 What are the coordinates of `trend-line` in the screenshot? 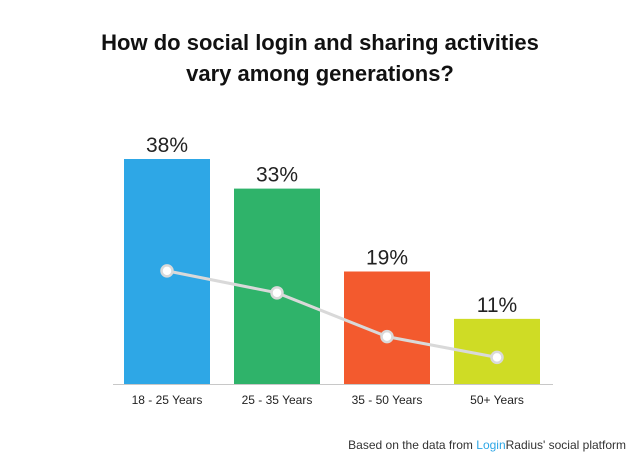 It's located at (332, 314).